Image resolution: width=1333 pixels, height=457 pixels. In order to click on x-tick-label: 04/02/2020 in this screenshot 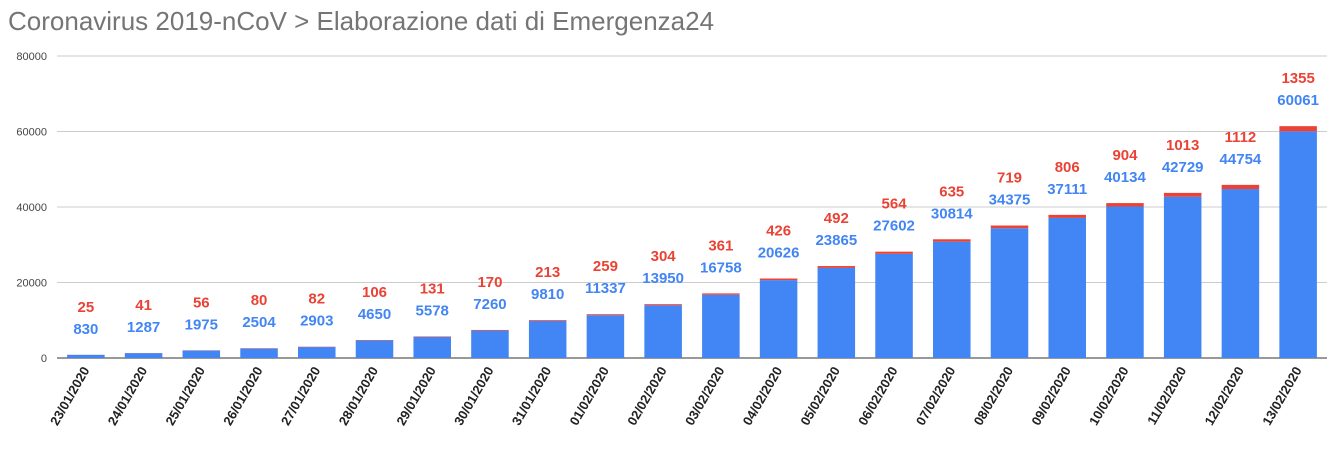, I will do `click(763, 396)`.